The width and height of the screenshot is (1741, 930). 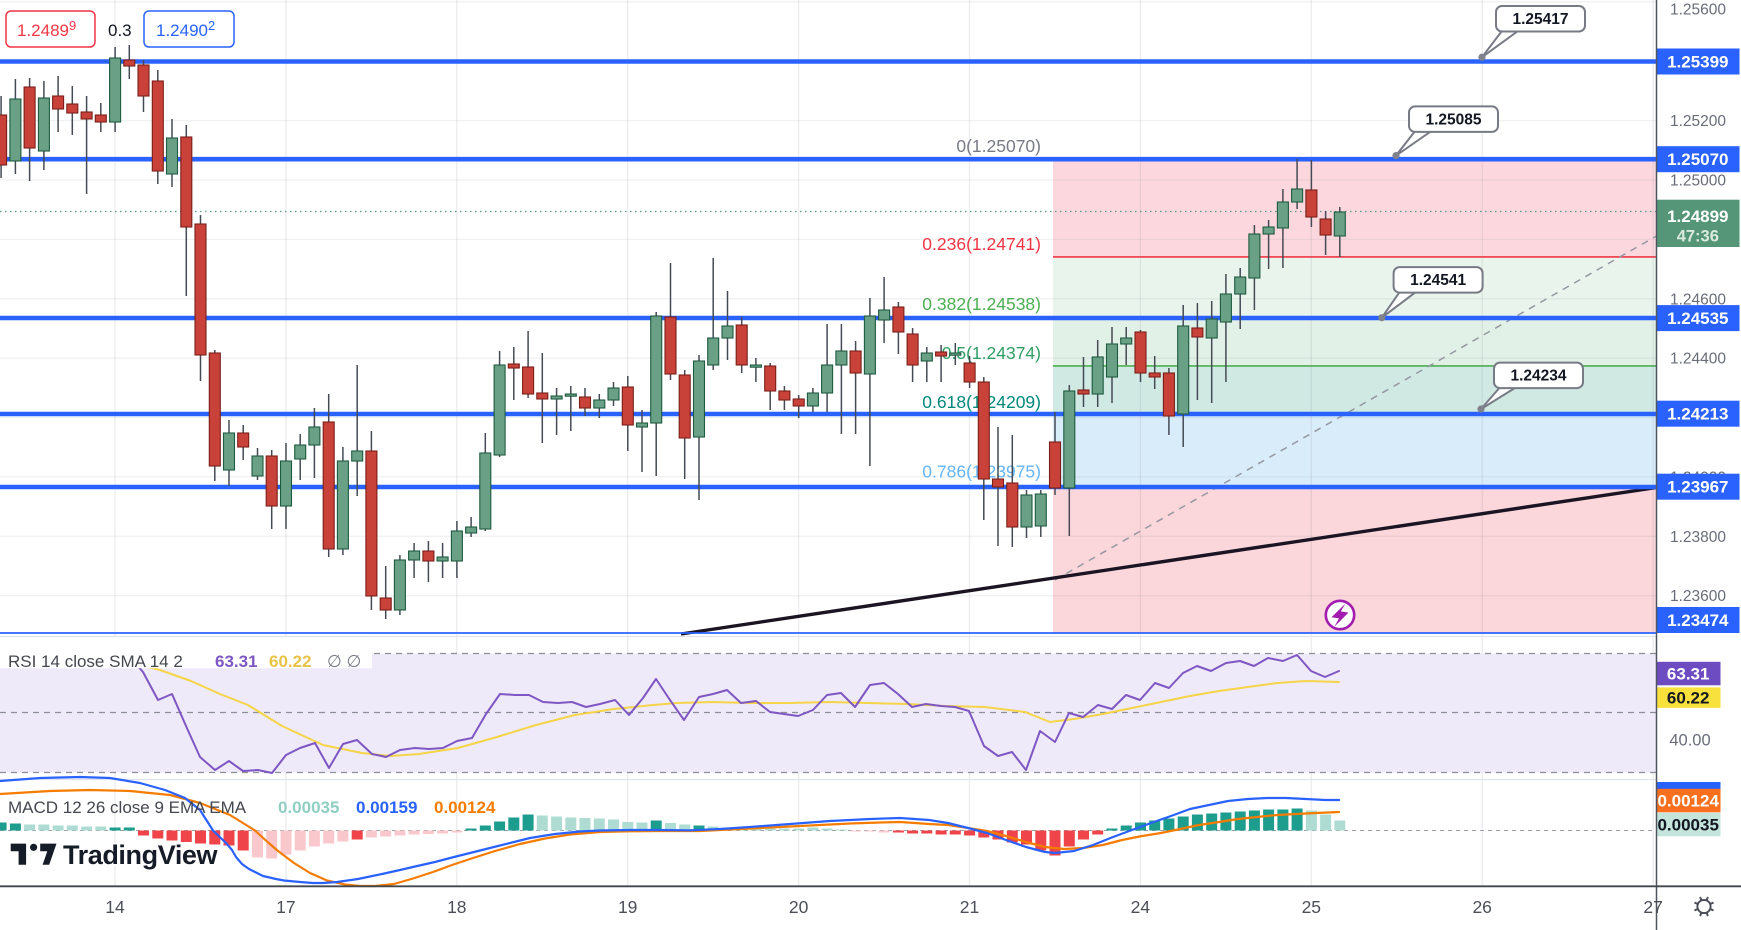 I want to click on svg-text: 1.25070, so click(x=1697, y=159).